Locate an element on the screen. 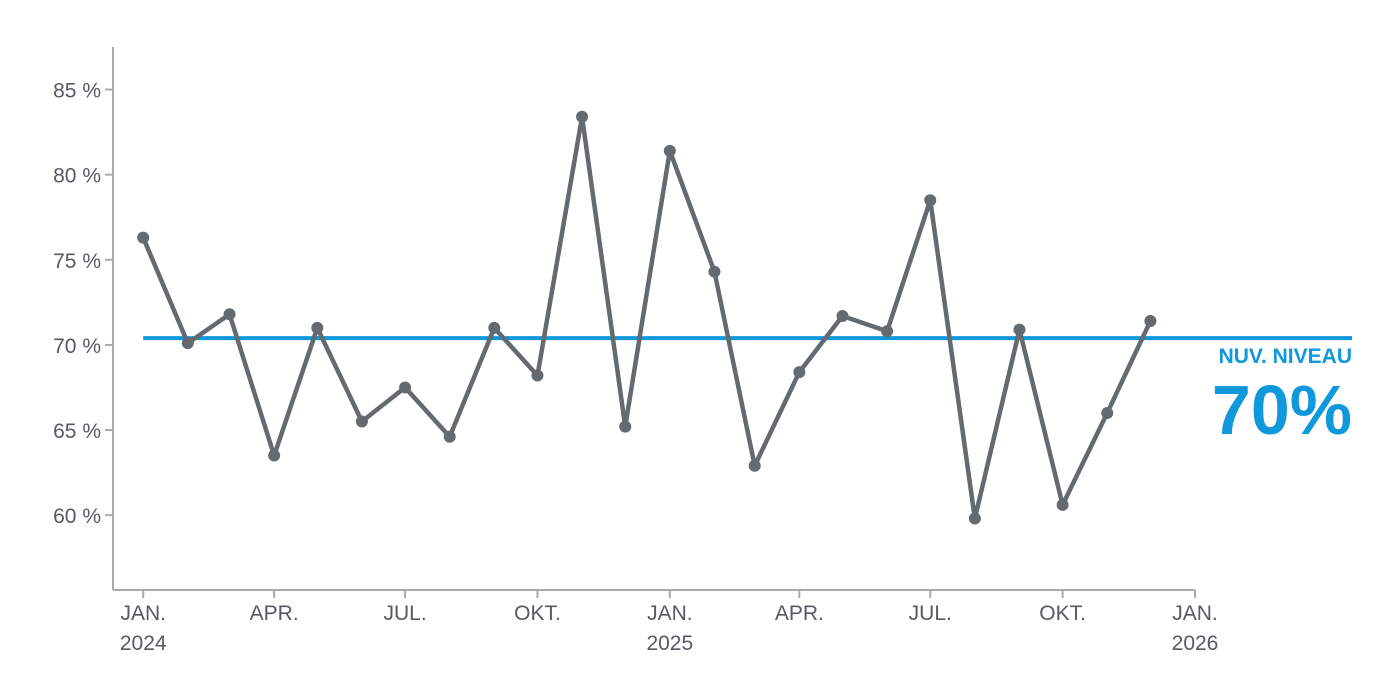 This screenshot has width=1400, height=700. x-tick-label: JAN. 2024 is located at coordinates (143, 628).